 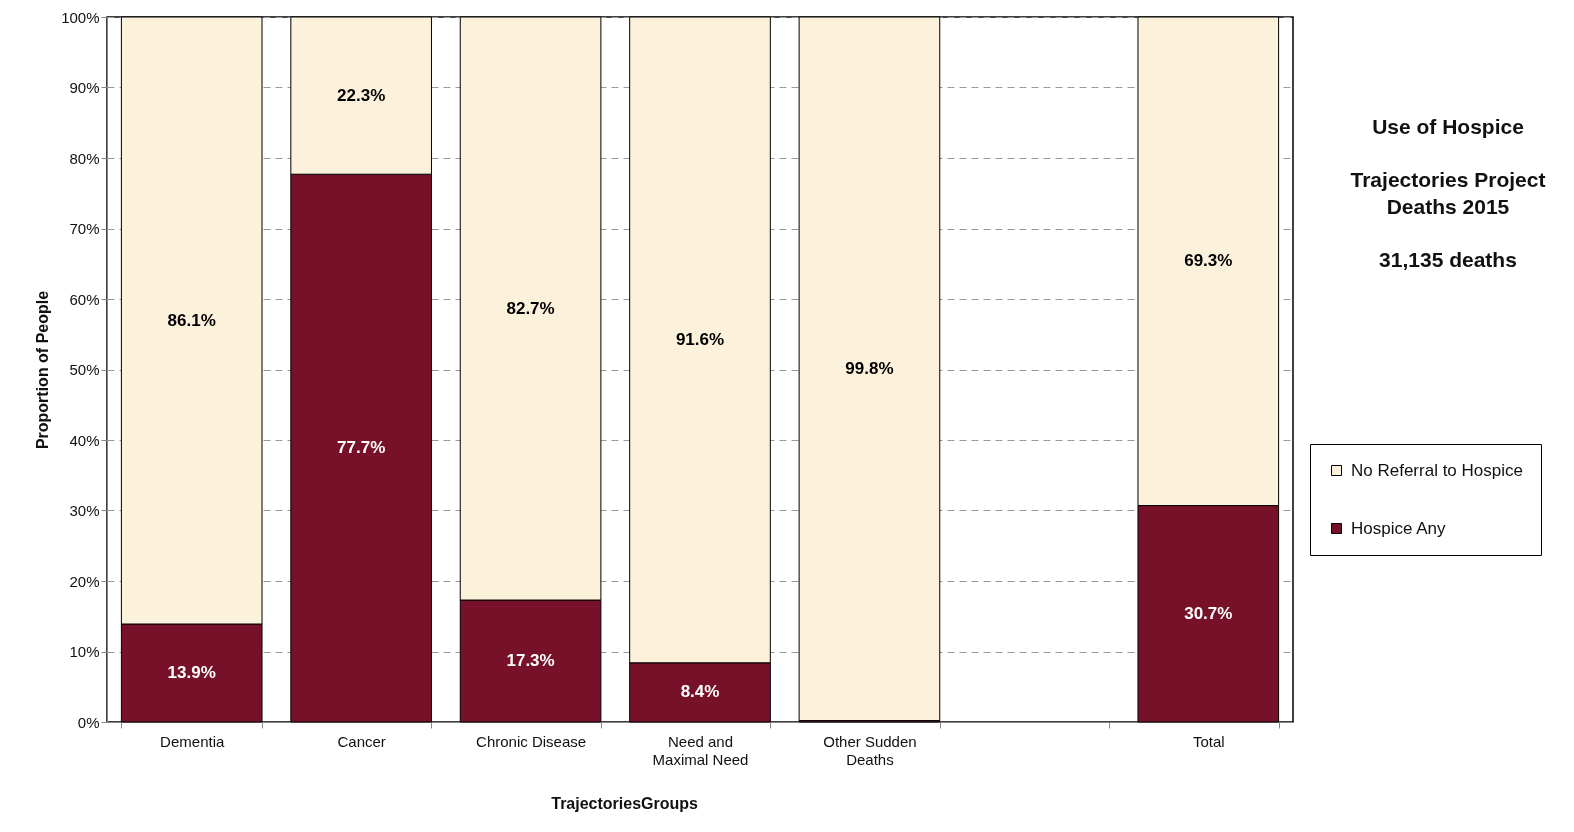 What do you see at coordinates (192, 741) in the screenshot?
I see `x-tick-label: Dementia` at bounding box center [192, 741].